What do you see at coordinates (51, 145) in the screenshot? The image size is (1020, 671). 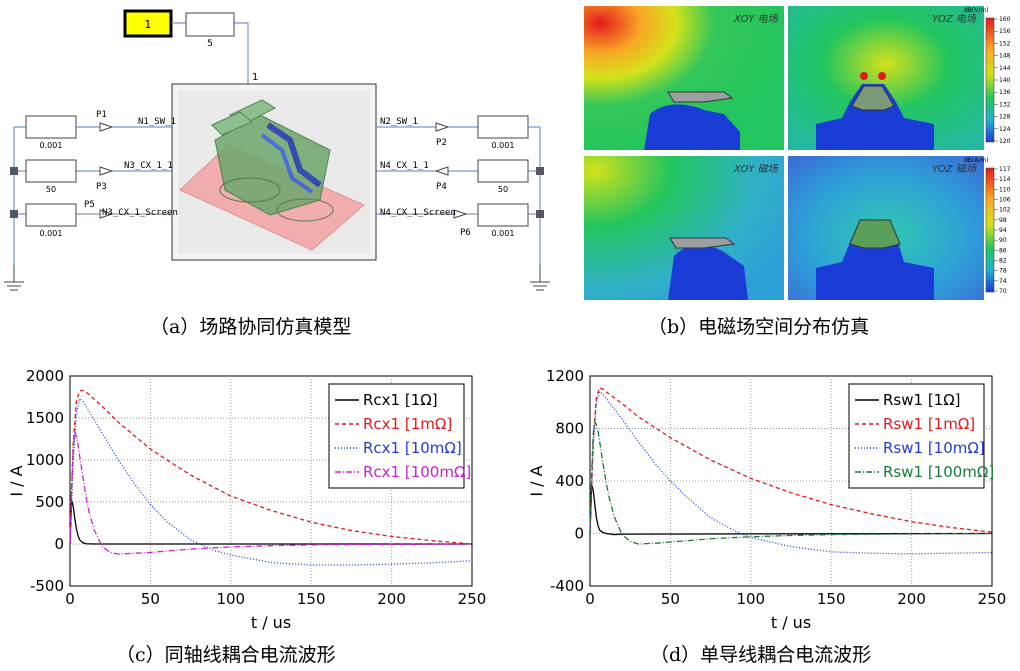 I see `left-value-1: 0.001` at bounding box center [51, 145].